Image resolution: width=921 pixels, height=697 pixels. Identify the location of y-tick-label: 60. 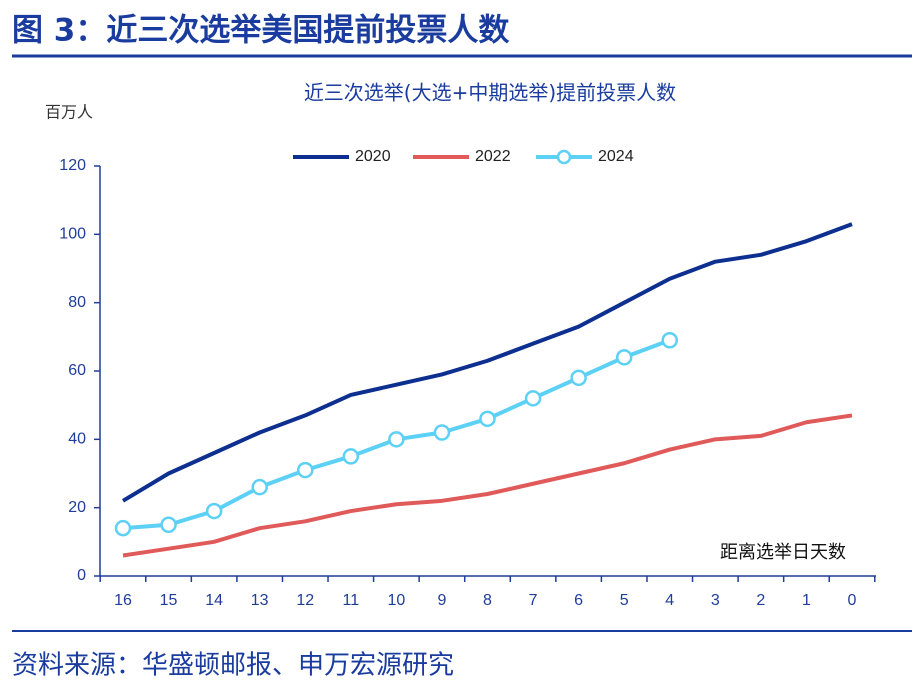
(77, 370).